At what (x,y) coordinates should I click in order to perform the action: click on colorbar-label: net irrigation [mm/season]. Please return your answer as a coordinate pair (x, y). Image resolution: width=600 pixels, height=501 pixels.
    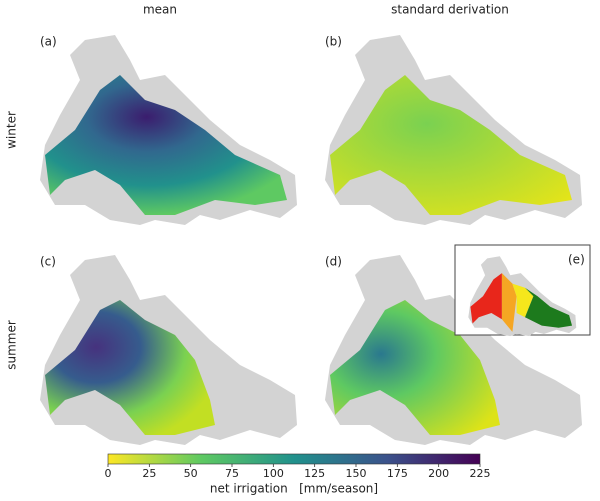
    Looking at the image, I should click on (294, 489).